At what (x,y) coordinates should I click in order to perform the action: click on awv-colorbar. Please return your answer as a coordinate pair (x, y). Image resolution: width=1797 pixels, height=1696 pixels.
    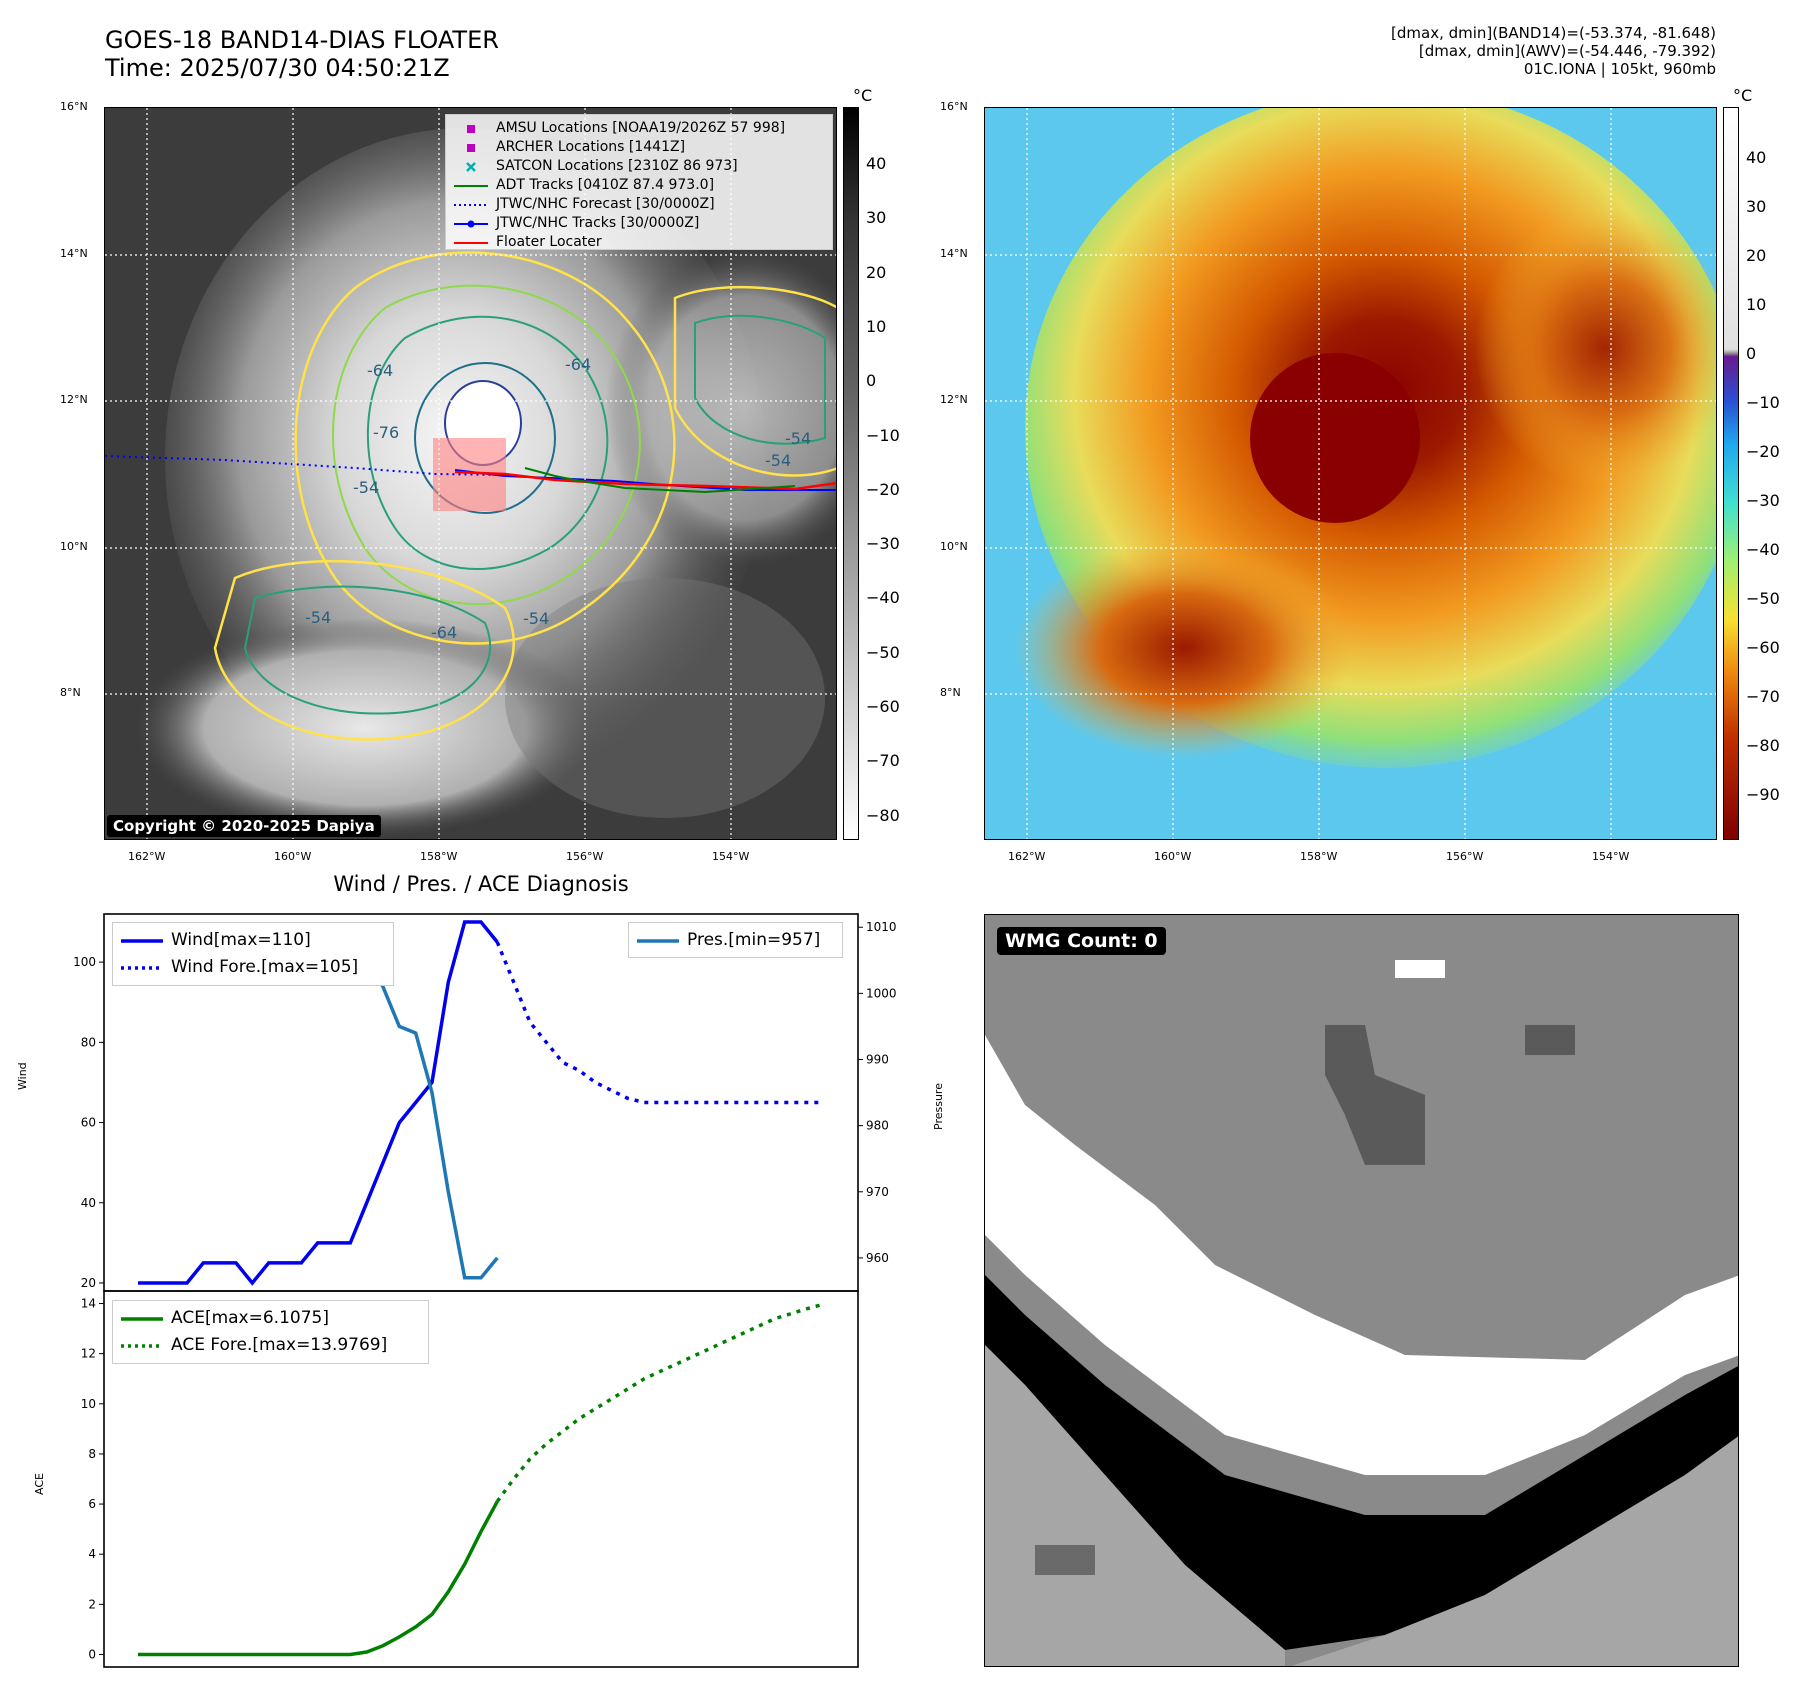
    Looking at the image, I should click on (1731, 473).